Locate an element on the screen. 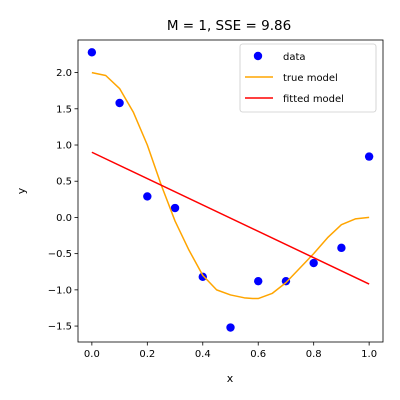 Image resolution: width=400 pixels, height=400 pixels. y-tick-label: 0.0 is located at coordinates (64, 218).